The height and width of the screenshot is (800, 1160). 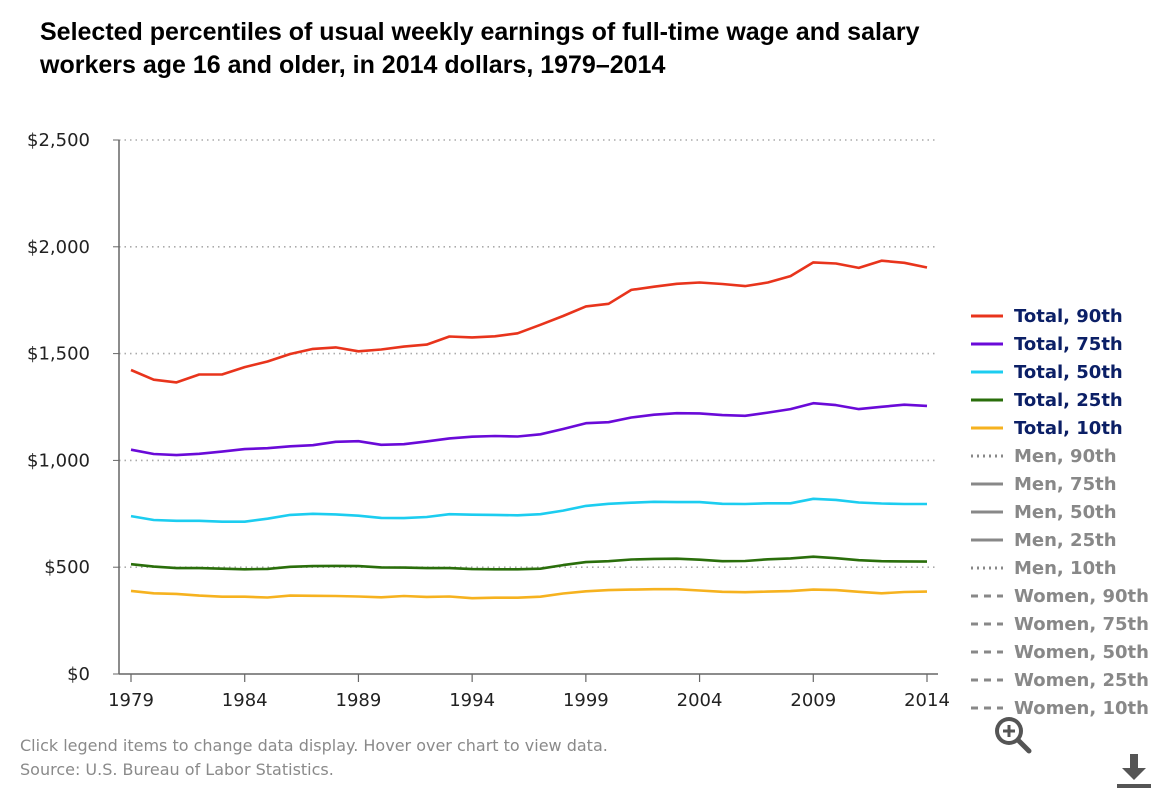 What do you see at coordinates (1081, 708) in the screenshot?
I see `legend-label: Women, 10th` at bounding box center [1081, 708].